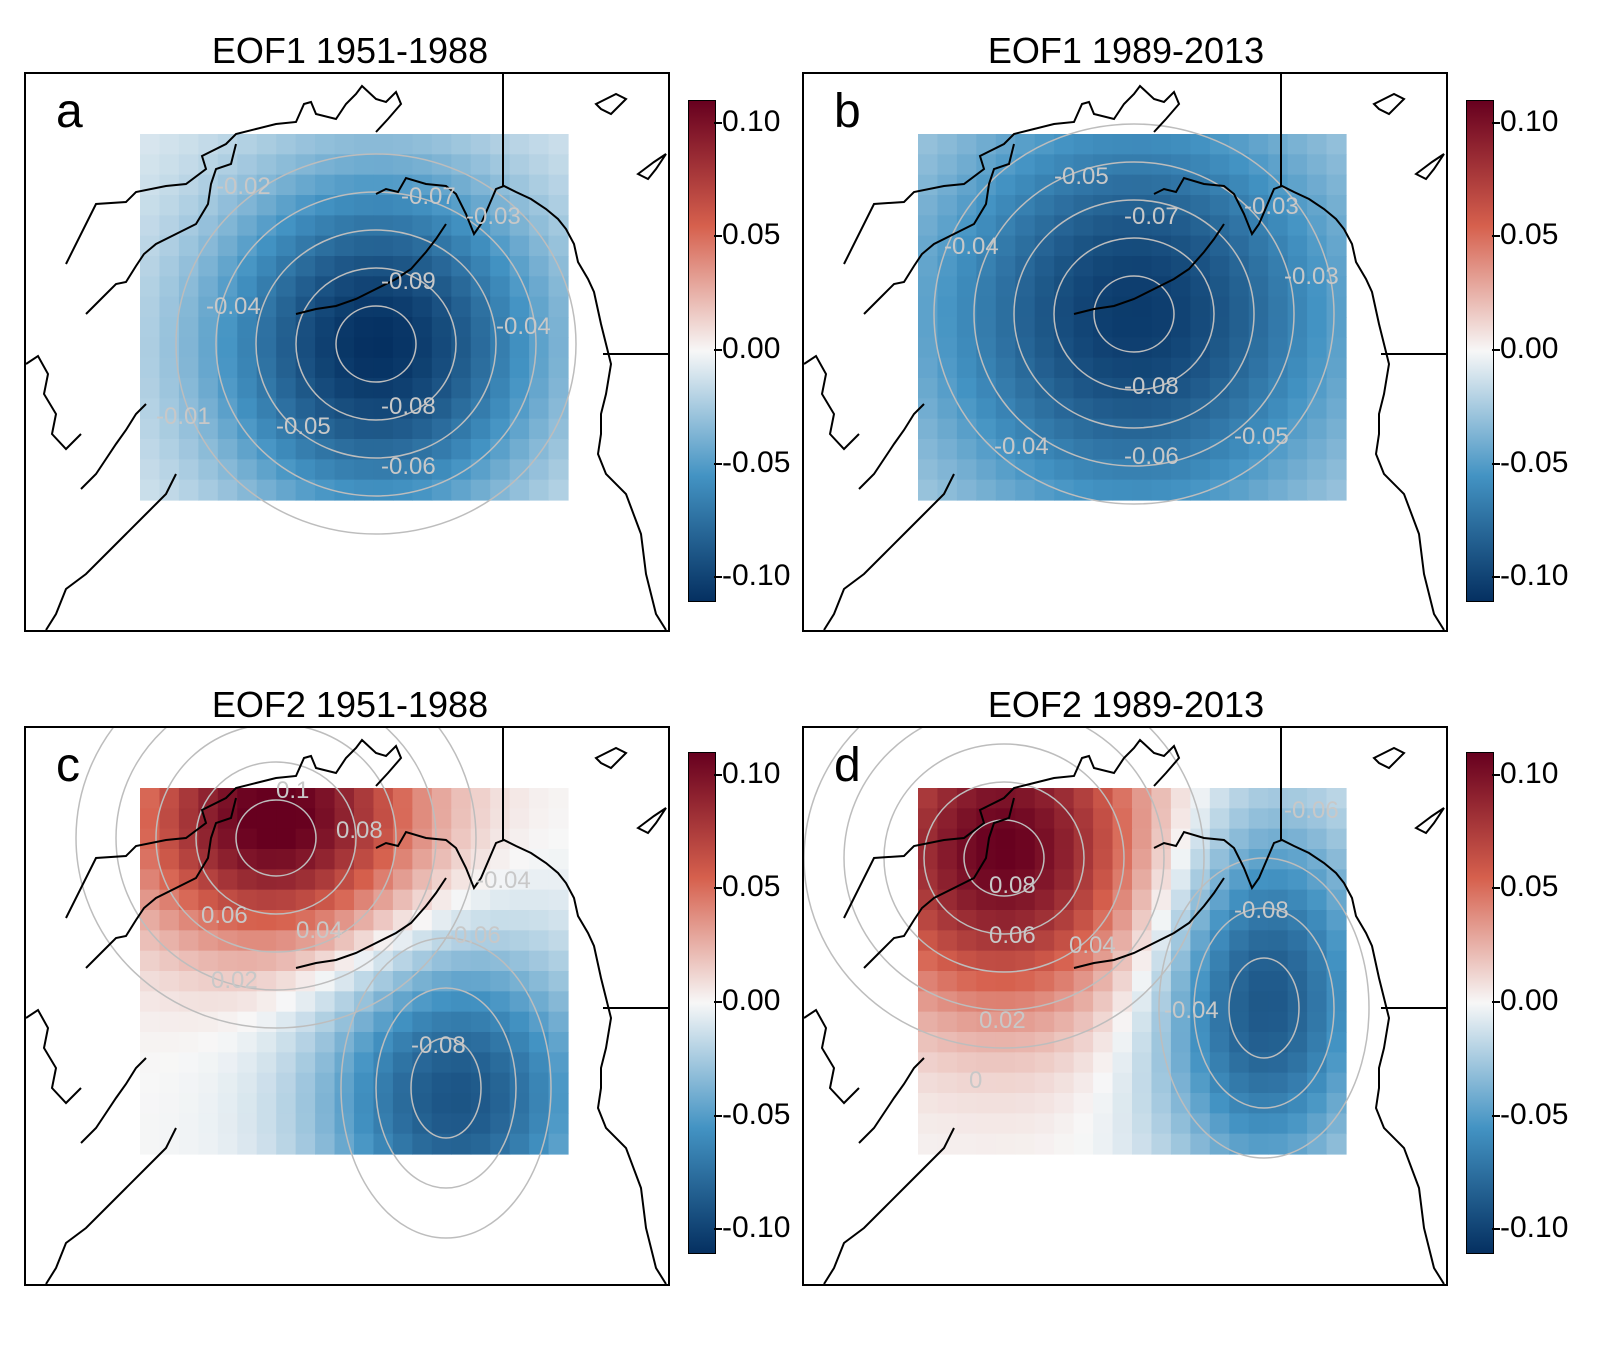 The width and height of the screenshot is (1615, 1346). Describe the element at coordinates (718, 122) in the screenshot. I see `colorbar-a-tick-mark` at that location.